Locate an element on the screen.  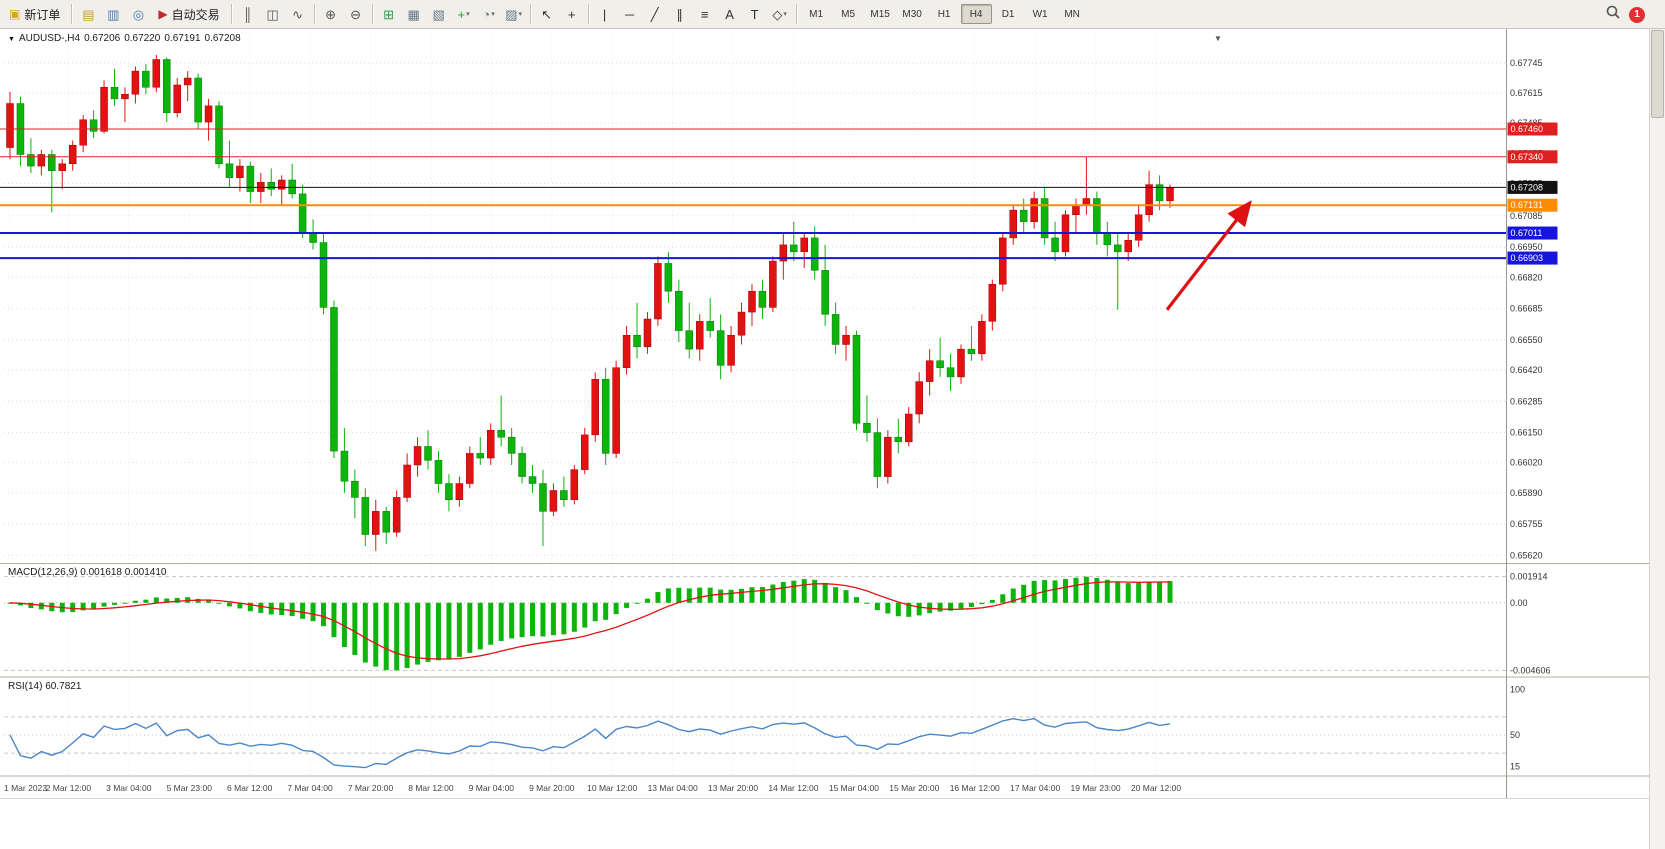
timeframe-d1-button: D1 is located at coordinates (1008, 14).